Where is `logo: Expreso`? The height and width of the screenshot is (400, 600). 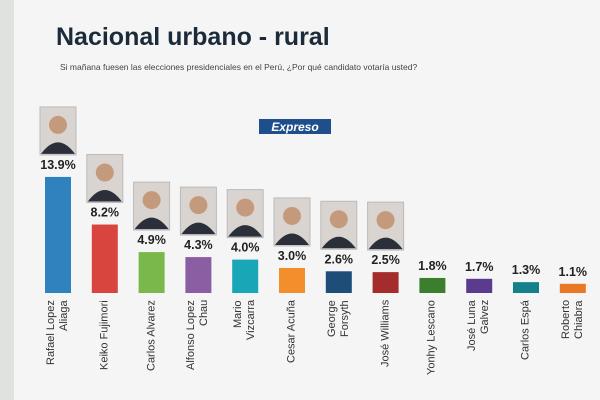 logo: Expreso is located at coordinates (294, 127).